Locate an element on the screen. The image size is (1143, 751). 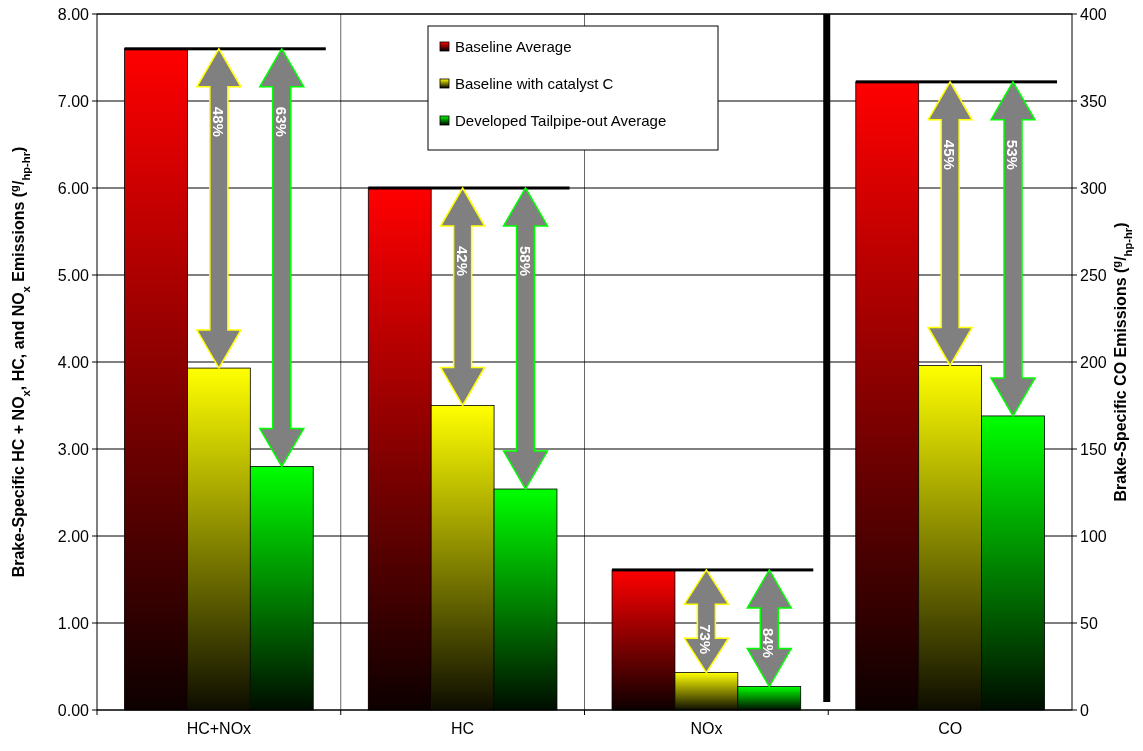
y-tick-label: 7.00 is located at coordinates (73, 101).